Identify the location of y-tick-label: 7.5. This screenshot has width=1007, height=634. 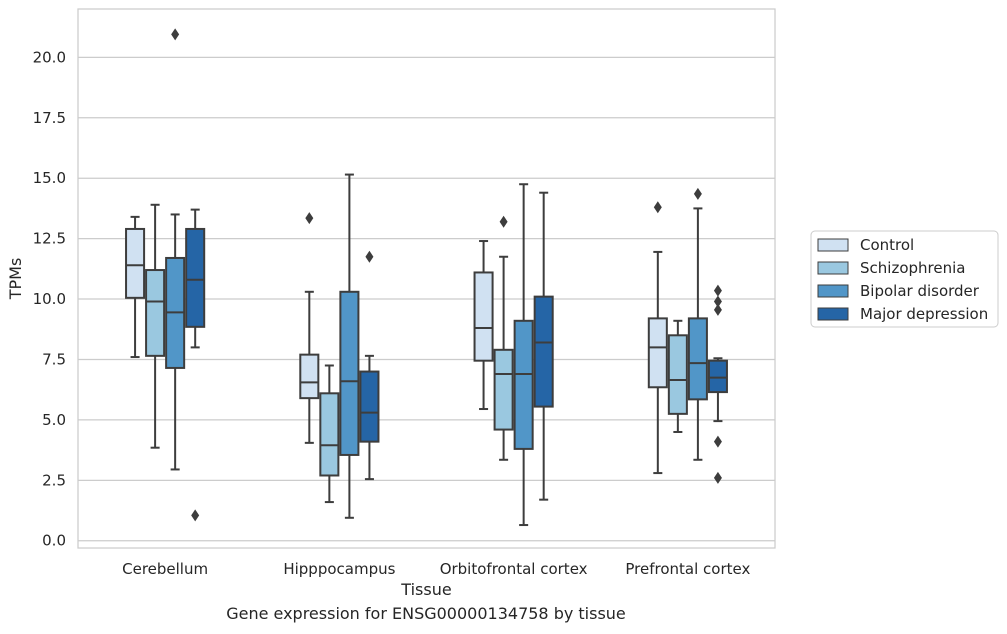
(54, 359).